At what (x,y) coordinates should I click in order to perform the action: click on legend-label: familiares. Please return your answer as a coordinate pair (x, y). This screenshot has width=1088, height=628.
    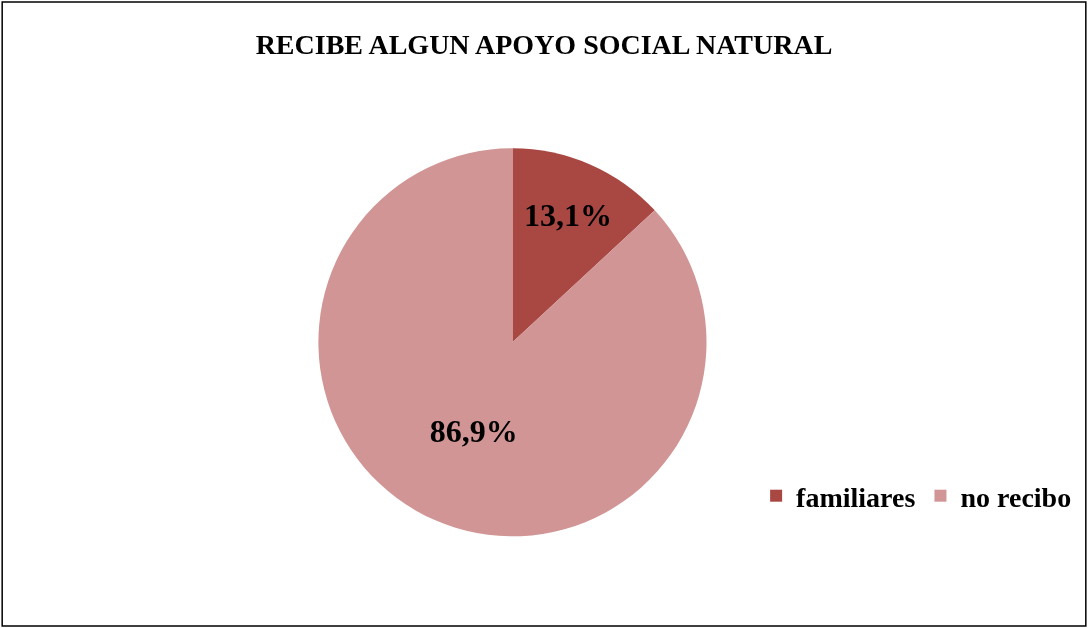
    Looking at the image, I should click on (856, 497).